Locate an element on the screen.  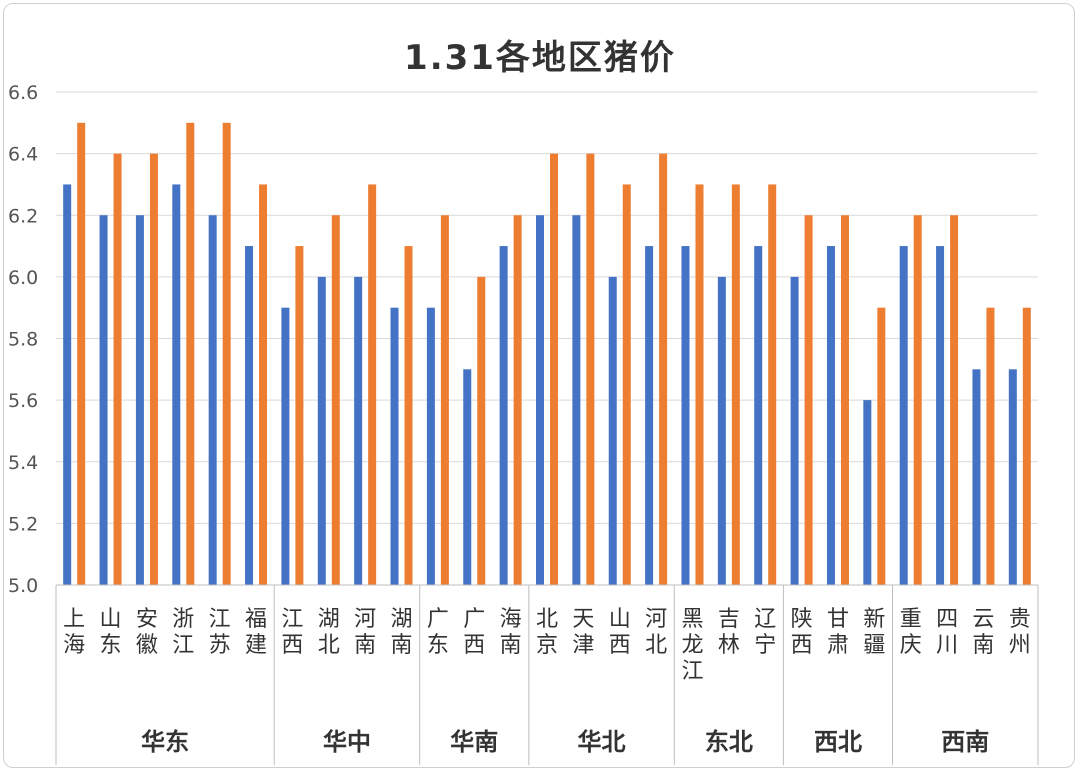
bar-河南-series-1 is located at coordinates (358, 430).